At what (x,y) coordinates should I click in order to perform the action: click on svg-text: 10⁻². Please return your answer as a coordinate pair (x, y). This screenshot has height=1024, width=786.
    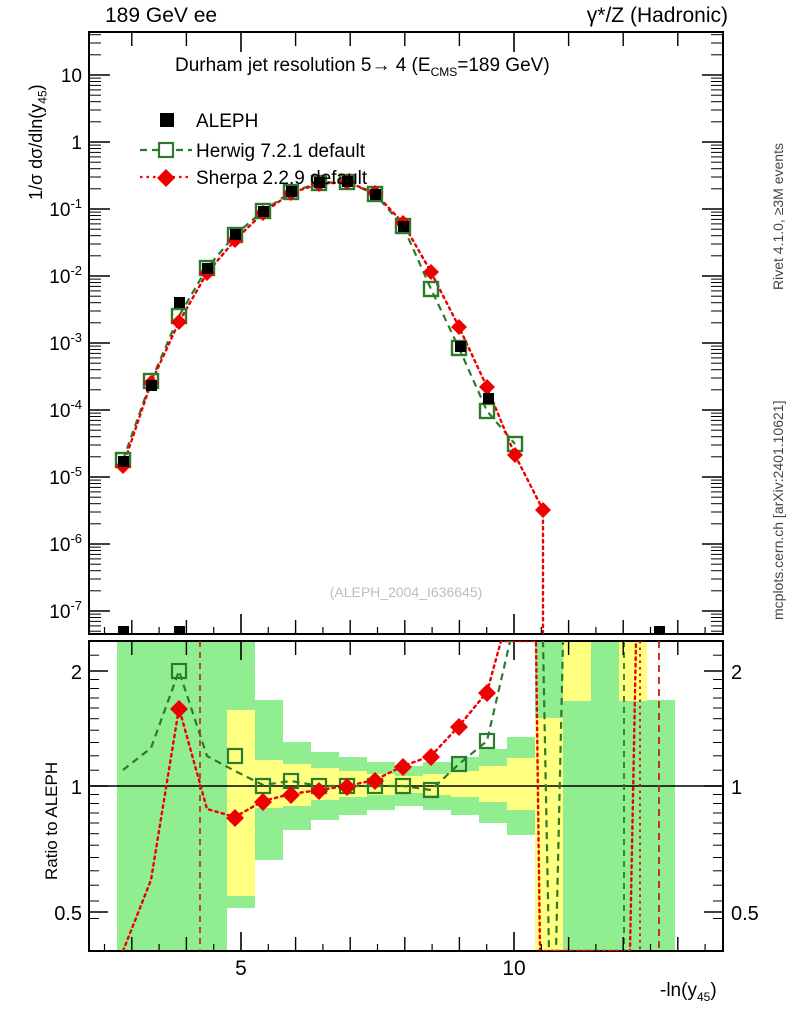
    Looking at the image, I should click on (65, 275).